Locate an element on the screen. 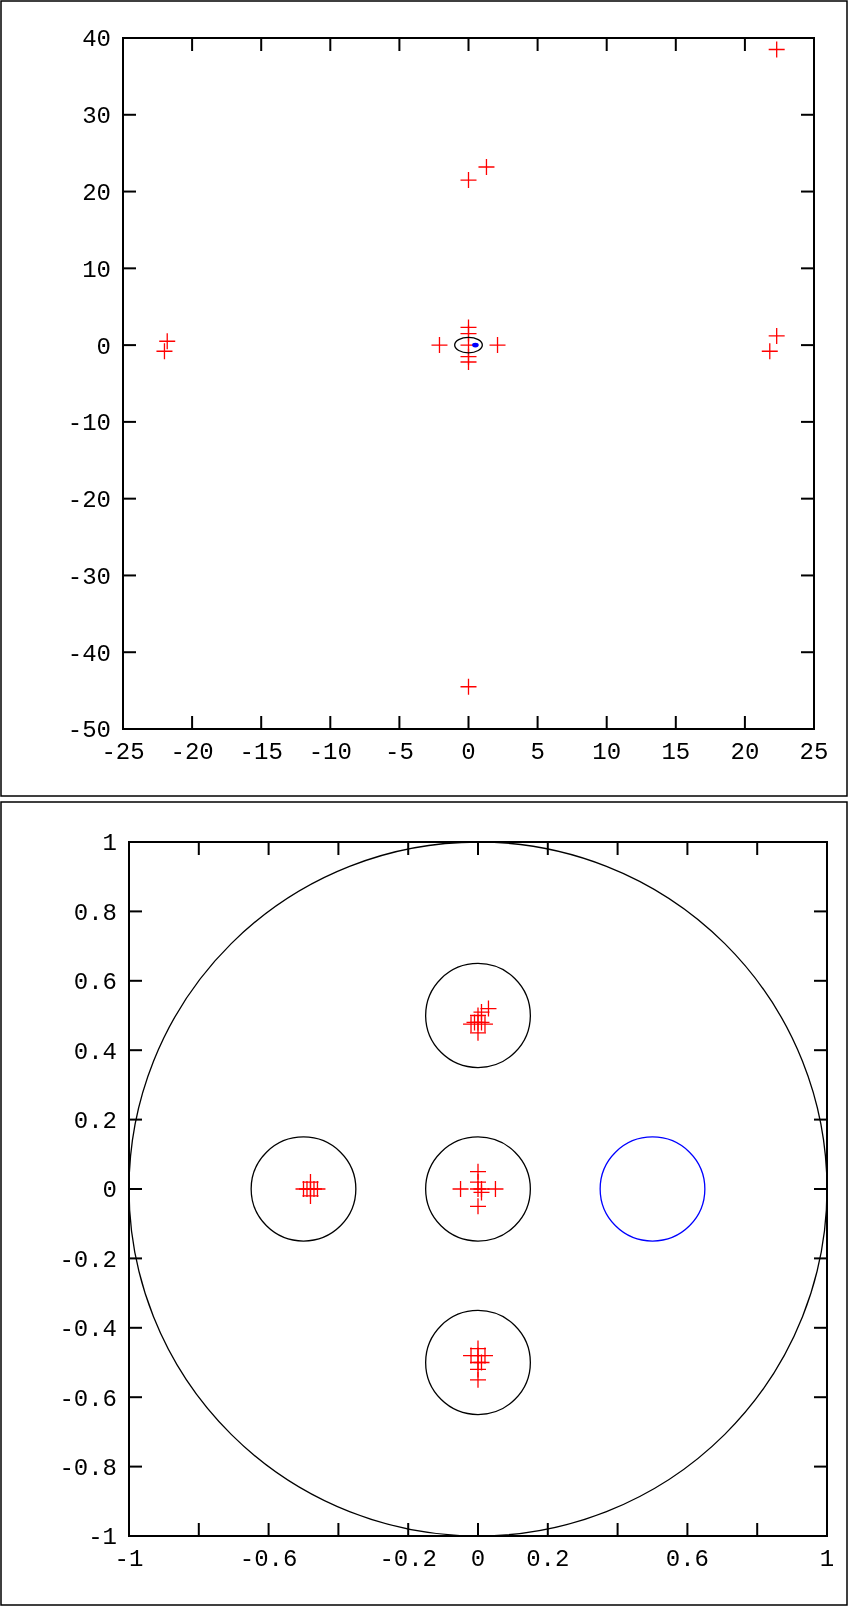 This screenshot has height=1606, width=848. x-tick-label: 0.6 is located at coordinates (687, 1559).